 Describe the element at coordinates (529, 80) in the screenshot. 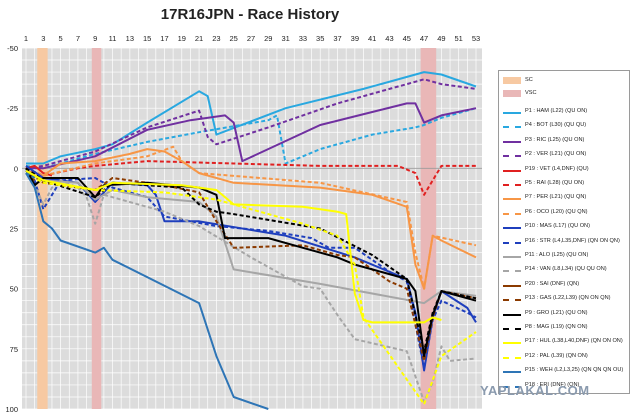

I see `legend-label: SC` at that location.